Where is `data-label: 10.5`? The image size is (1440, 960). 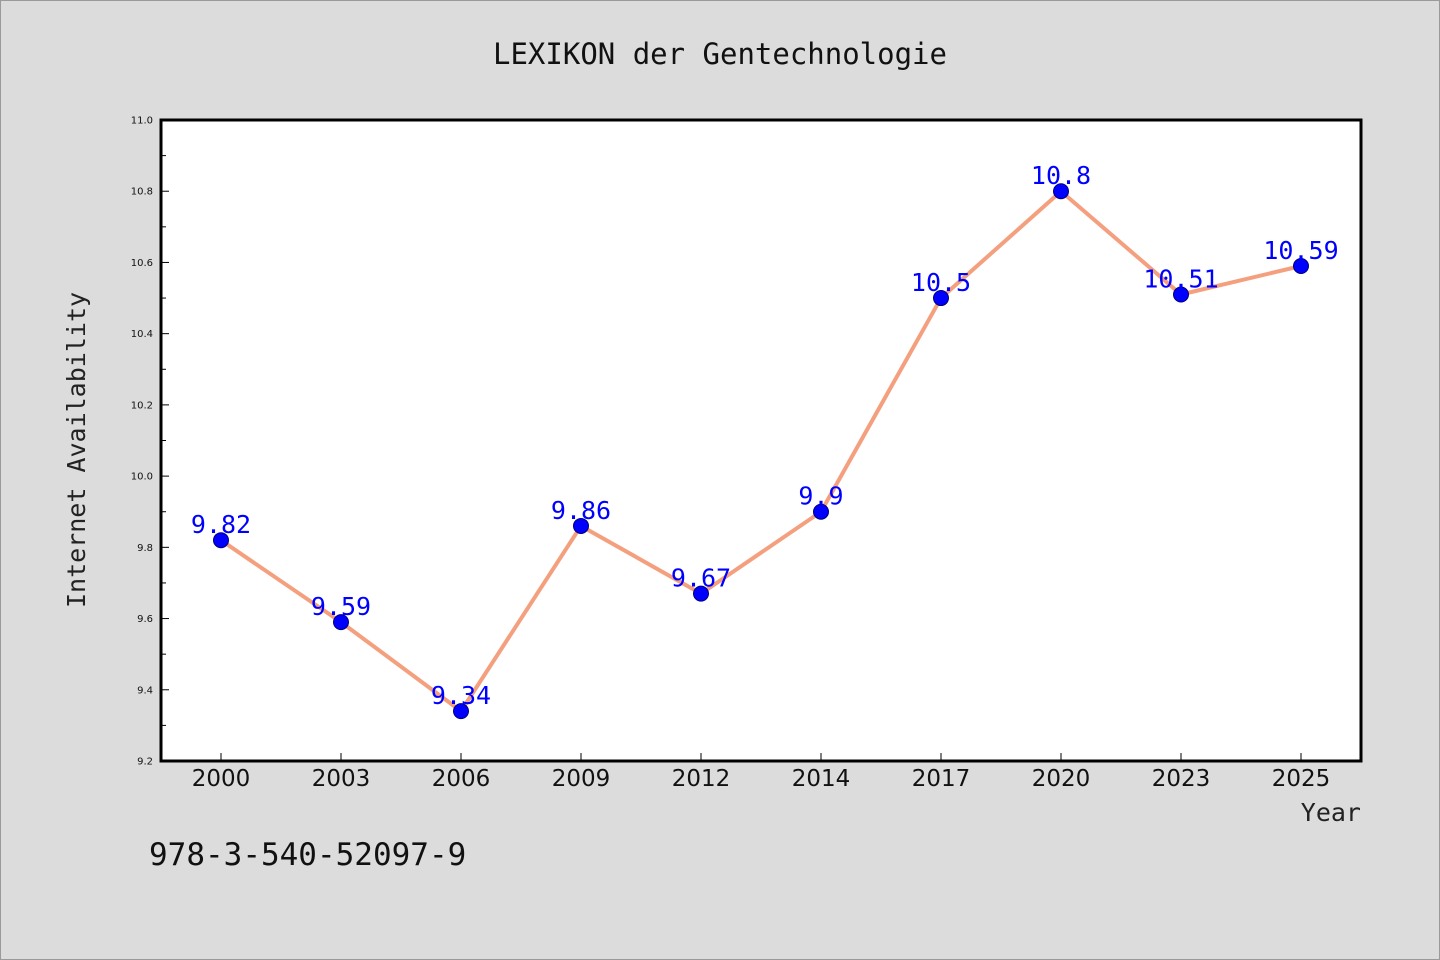 data-label: 10.5 is located at coordinates (941, 282).